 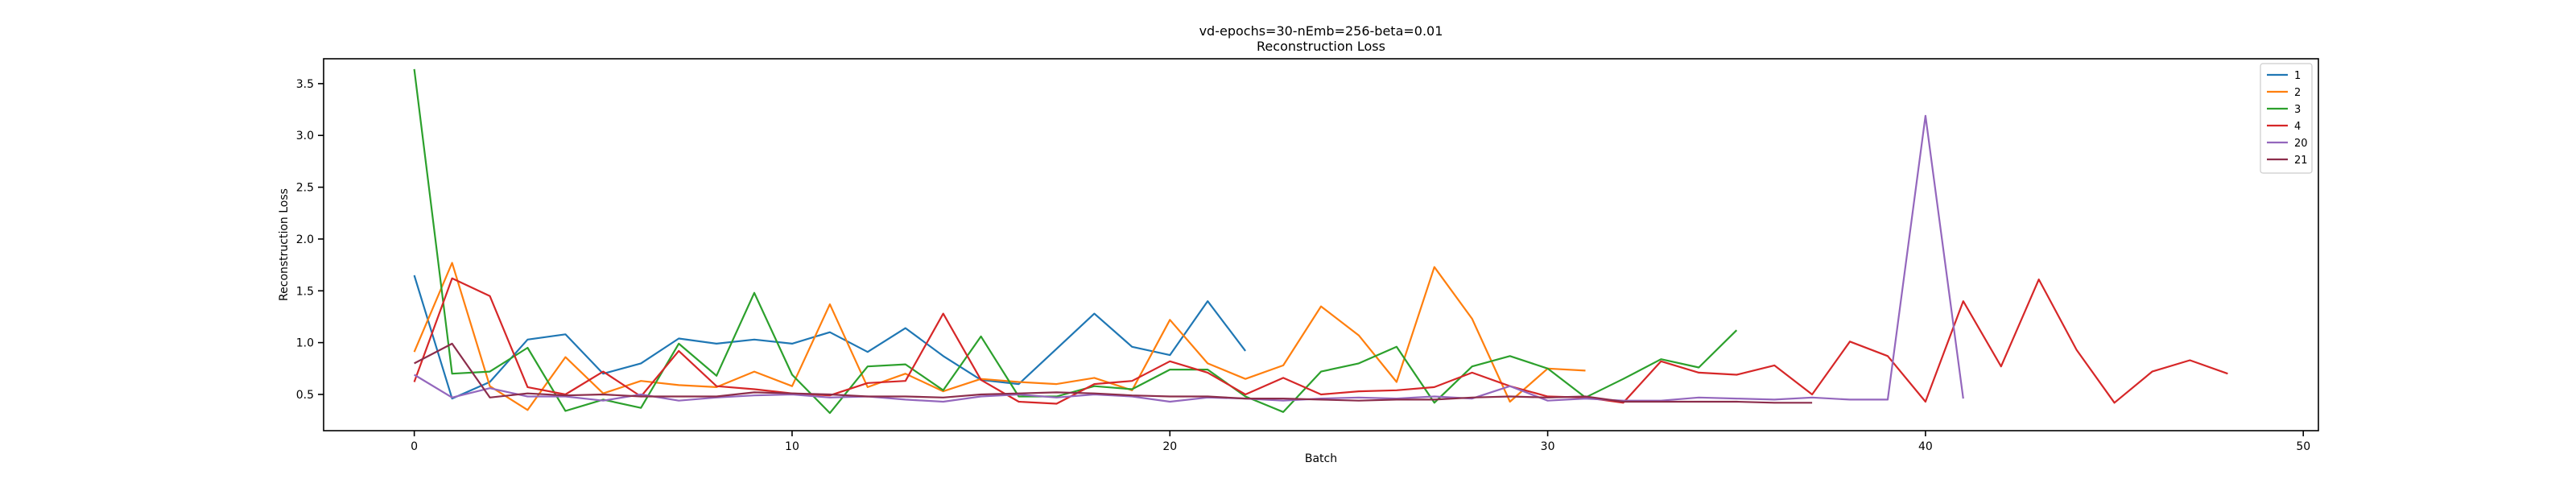 What do you see at coordinates (305, 84) in the screenshot?
I see `y-tick-label: 3.5` at bounding box center [305, 84].